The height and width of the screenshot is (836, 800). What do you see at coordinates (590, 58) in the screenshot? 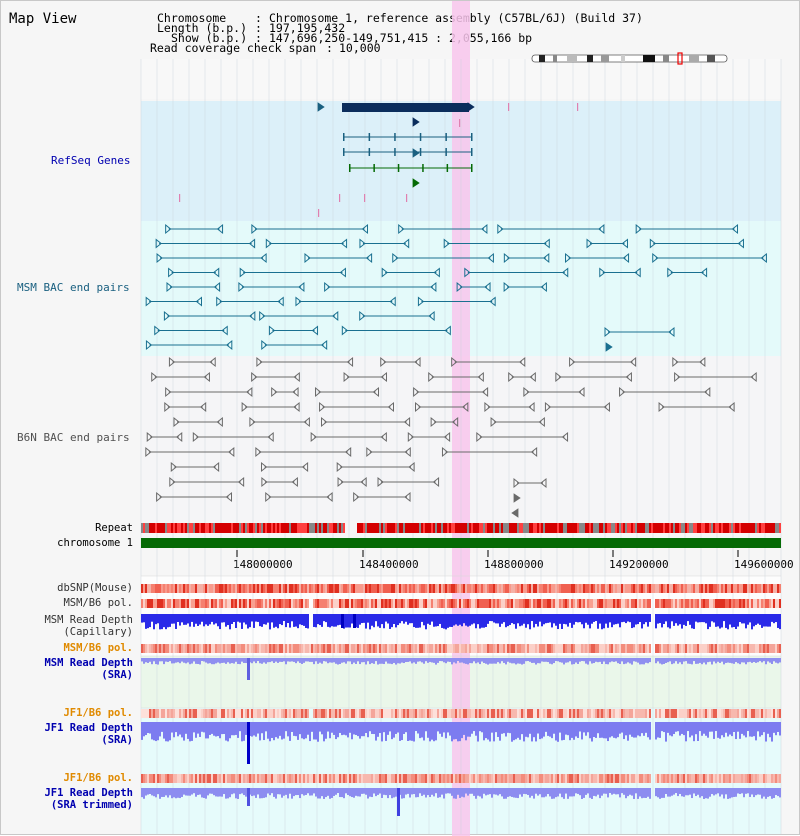
I see `ideogram-band` at bounding box center [590, 58].